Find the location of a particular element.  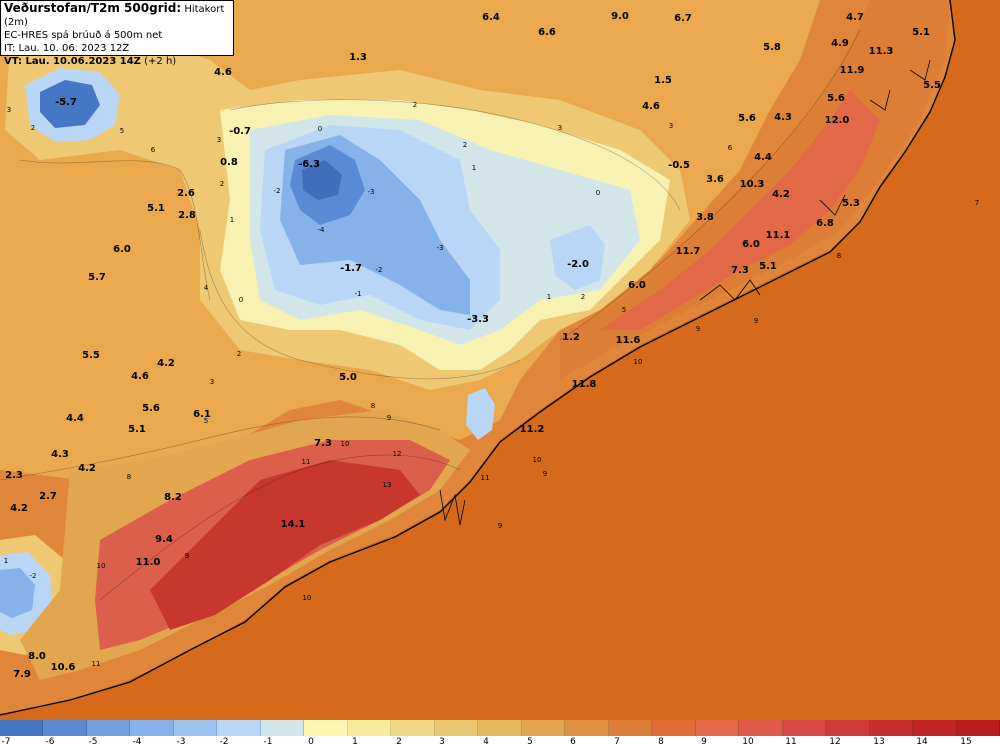

temperature-value-label: 5.7 is located at coordinates (97, 277).